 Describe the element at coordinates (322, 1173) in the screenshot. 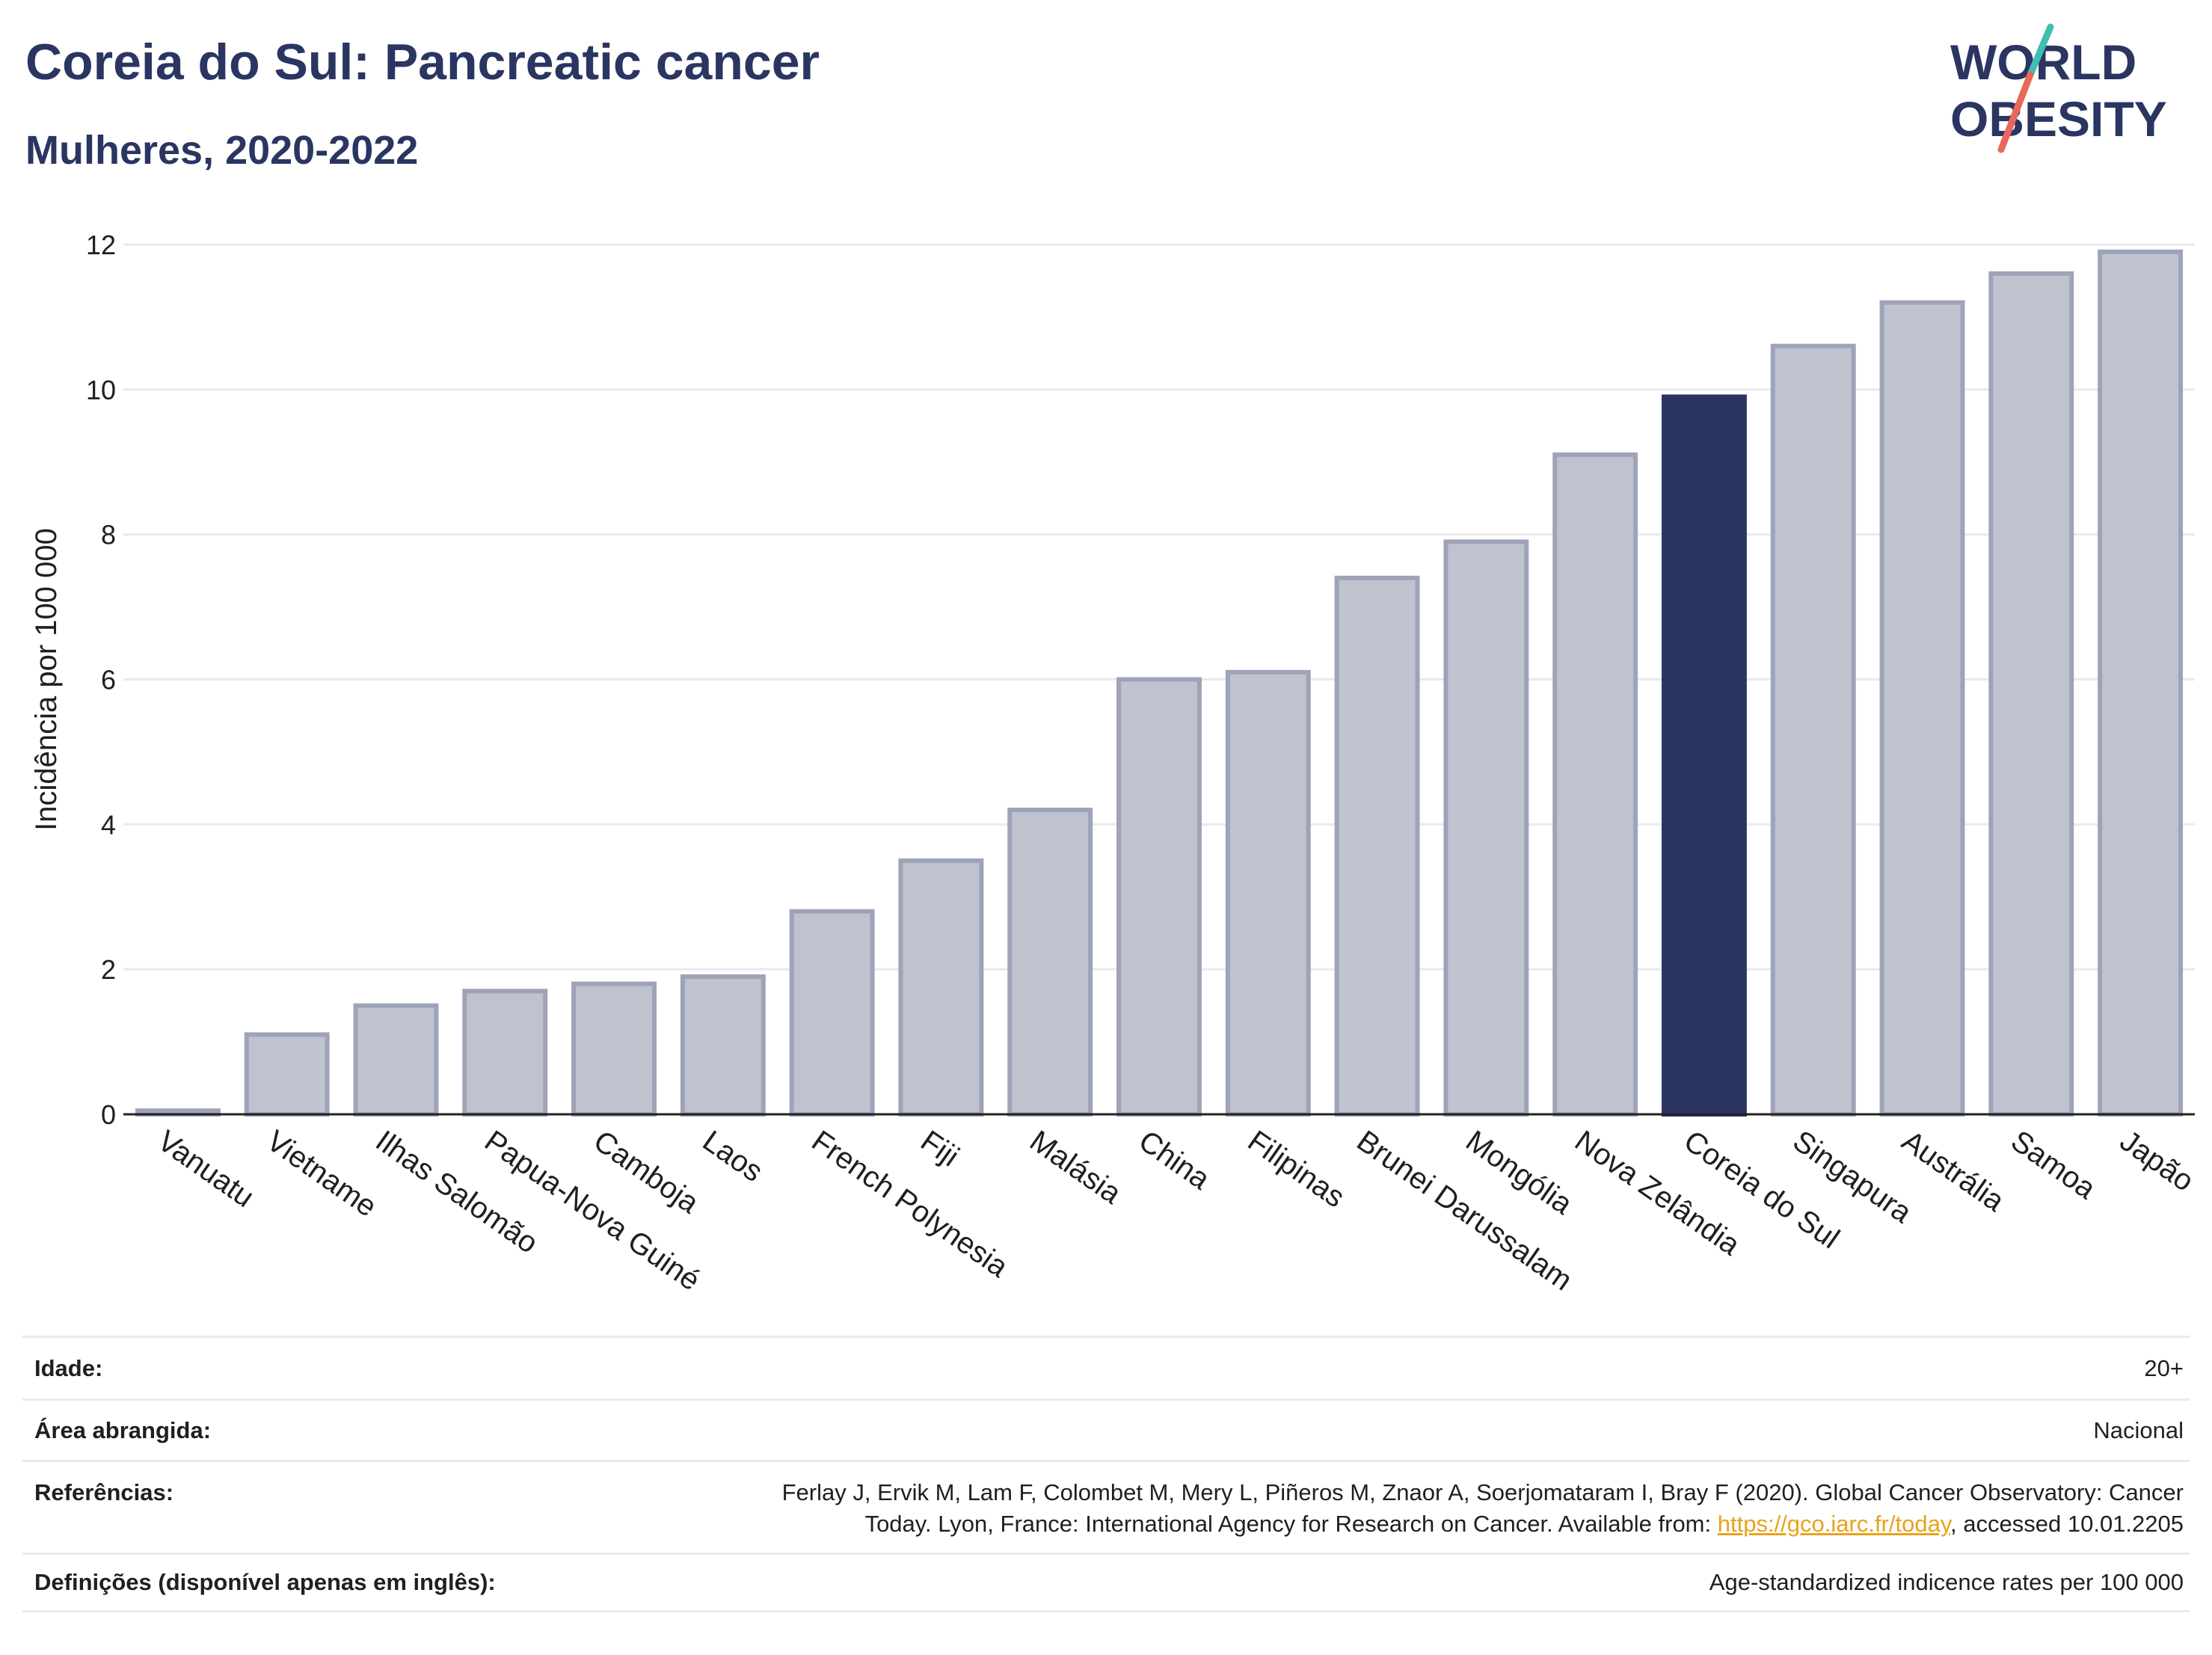

I see `x-tick-label: Vietname` at that location.